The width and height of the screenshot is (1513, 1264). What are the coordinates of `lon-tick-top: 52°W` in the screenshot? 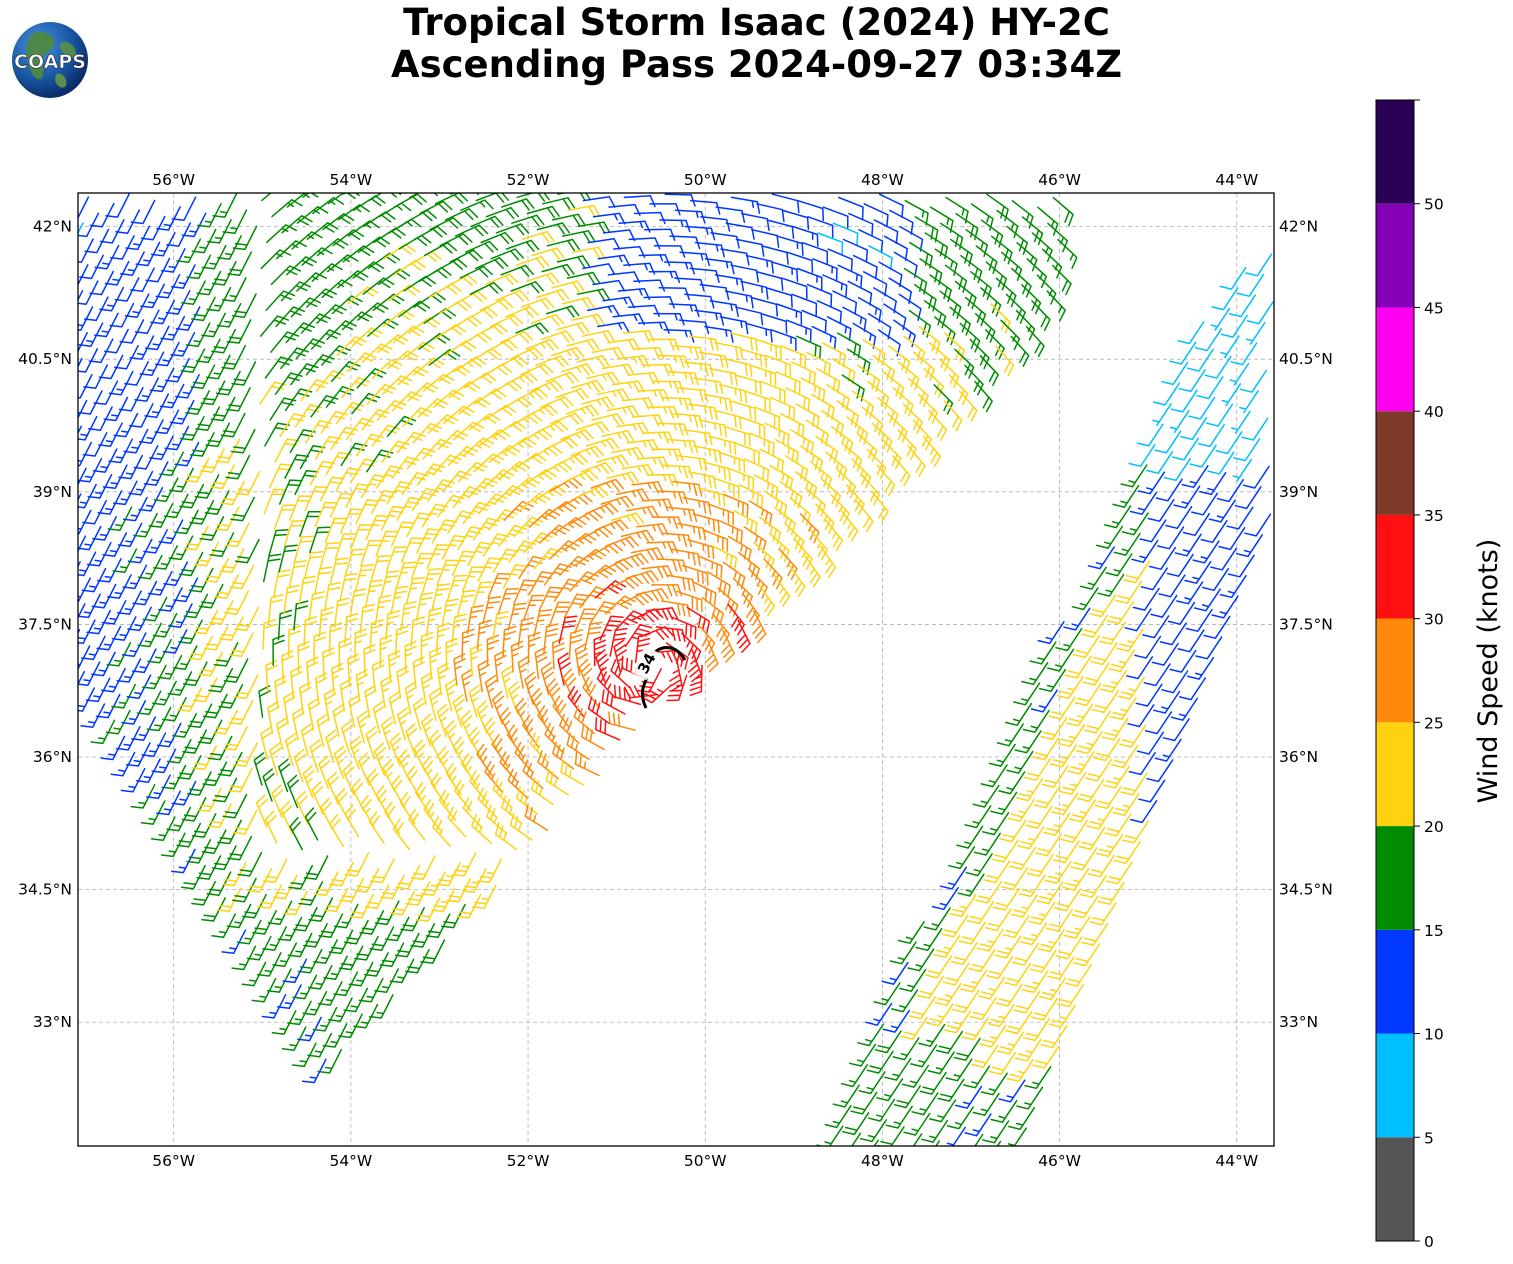 It's located at (528, 180).